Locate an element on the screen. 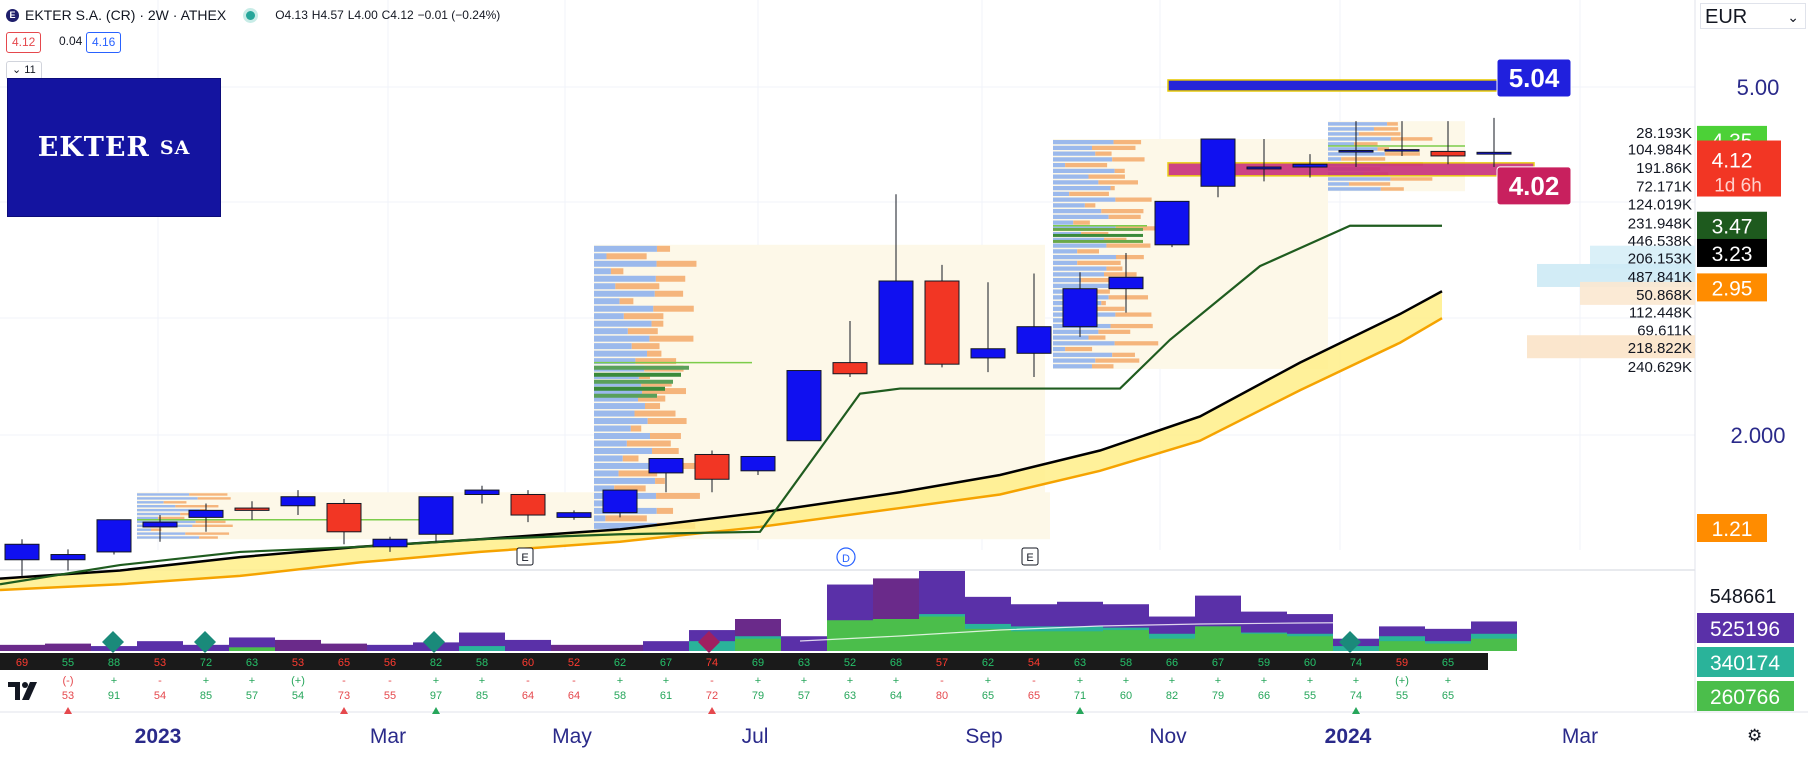 The height and width of the screenshot is (758, 1808). time-axis-label: Mar is located at coordinates (1580, 736).